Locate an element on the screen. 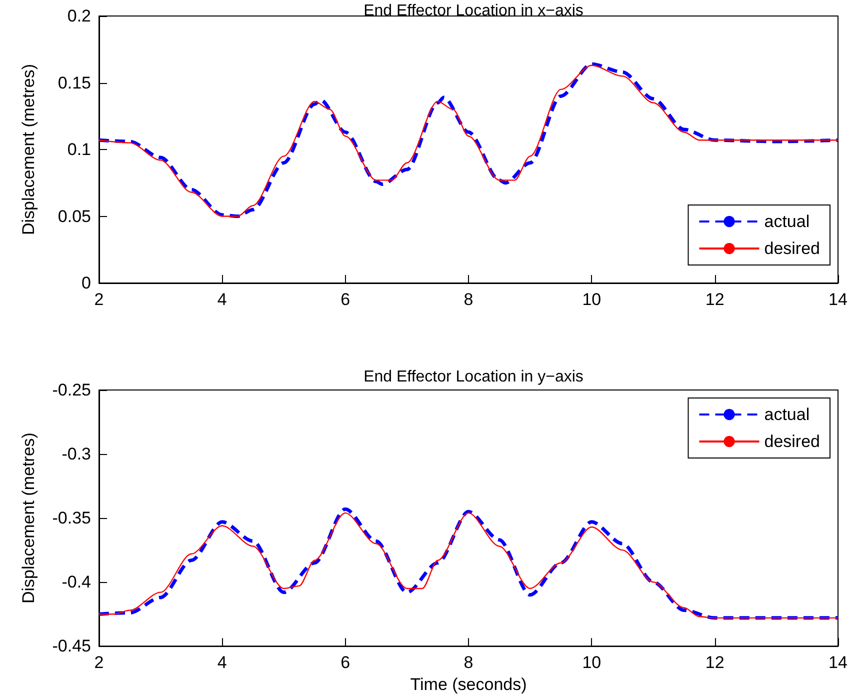 Image resolution: width=868 pixels, height=698 pixels. y-tick-label: 0.1 is located at coordinates (79, 149).